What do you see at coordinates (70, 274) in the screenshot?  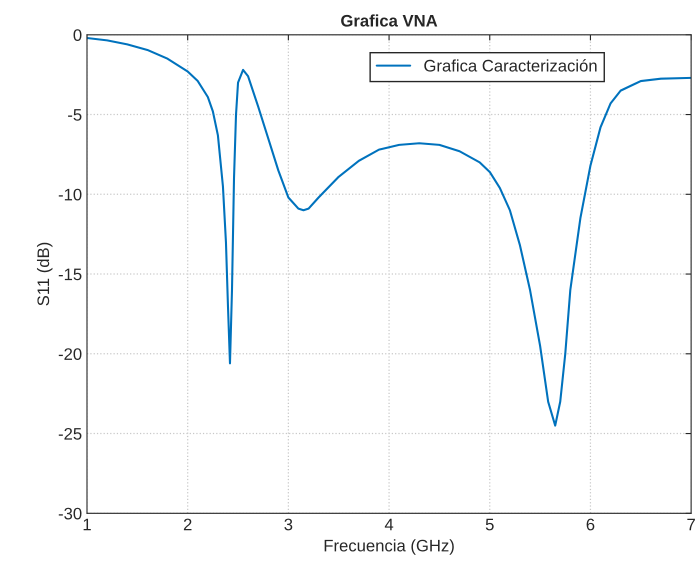 I see `y-tick-label: -15` at bounding box center [70, 274].